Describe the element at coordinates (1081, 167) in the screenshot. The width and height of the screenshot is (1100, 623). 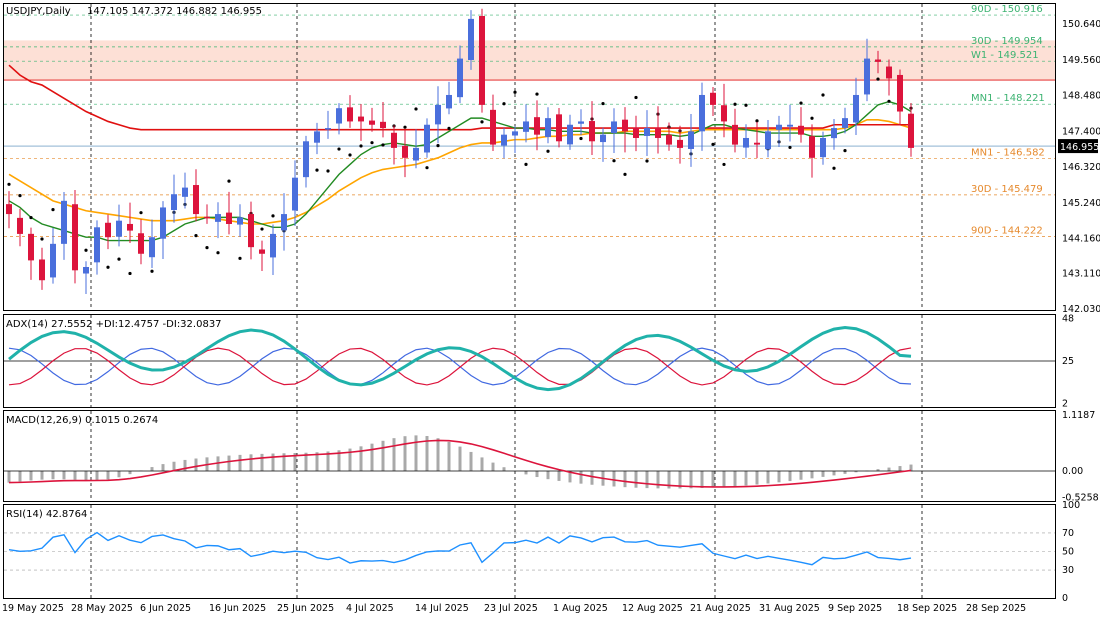
I see `price-axis-tick: 146.320` at that location.